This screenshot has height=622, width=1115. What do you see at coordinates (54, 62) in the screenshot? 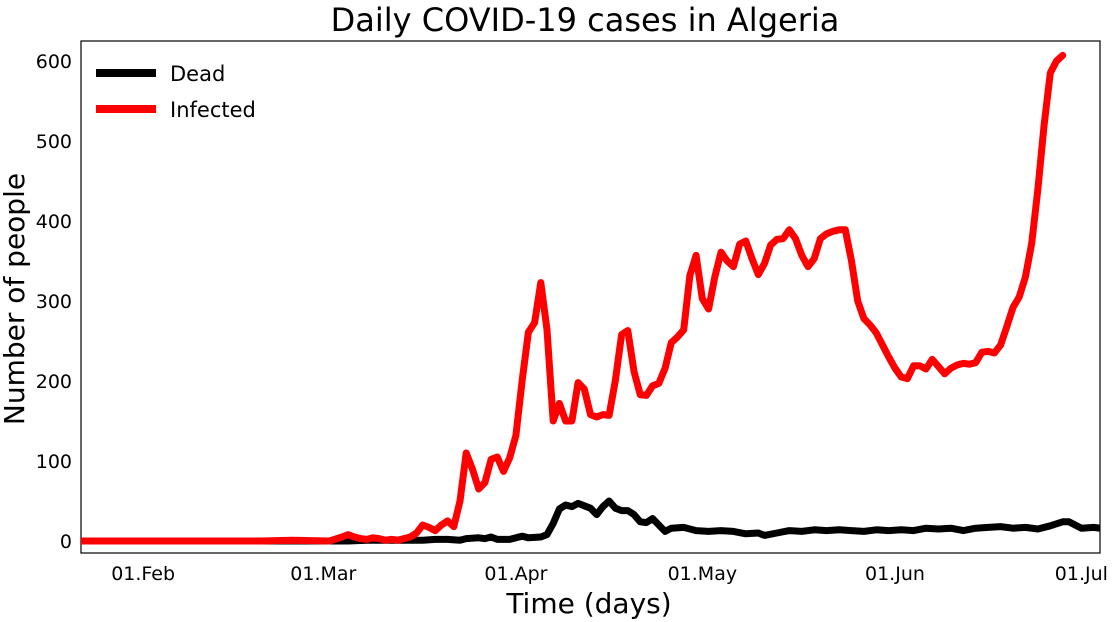
I see `y-tick-label-600: 600` at bounding box center [54, 62].